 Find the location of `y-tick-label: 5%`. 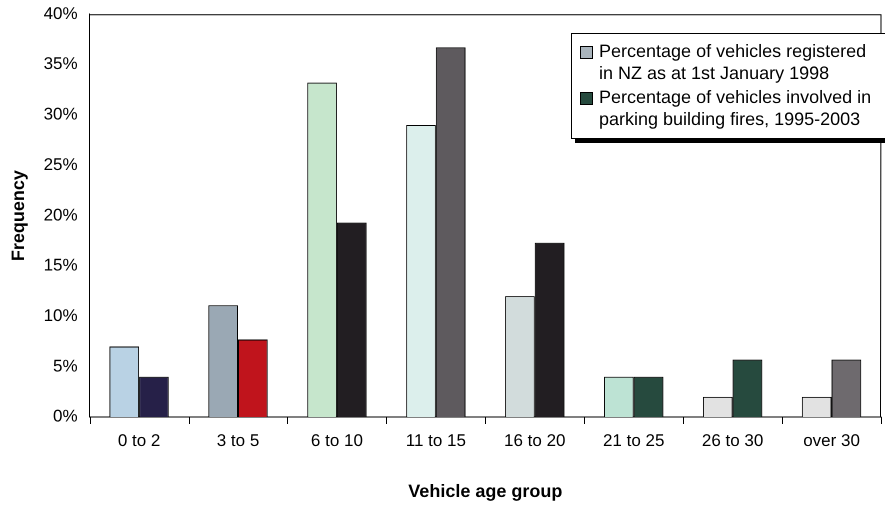

y-tick-label: 5% is located at coordinates (65, 366).